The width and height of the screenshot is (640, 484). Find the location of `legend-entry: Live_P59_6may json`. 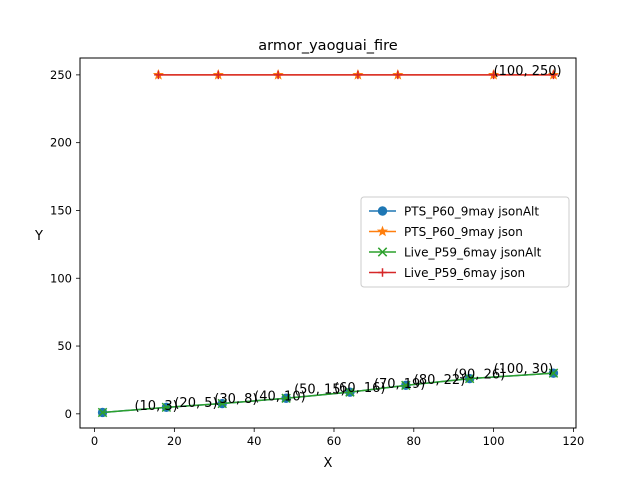

legend-entry: Live_P59_6may json is located at coordinates (447, 273).